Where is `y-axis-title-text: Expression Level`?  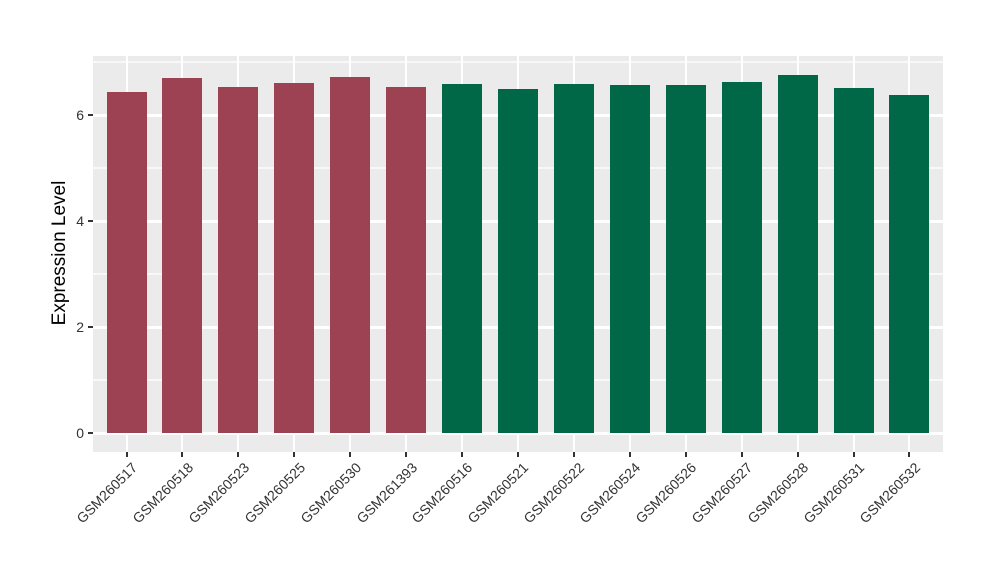 y-axis-title-text: Expression Level is located at coordinates (59, 253).